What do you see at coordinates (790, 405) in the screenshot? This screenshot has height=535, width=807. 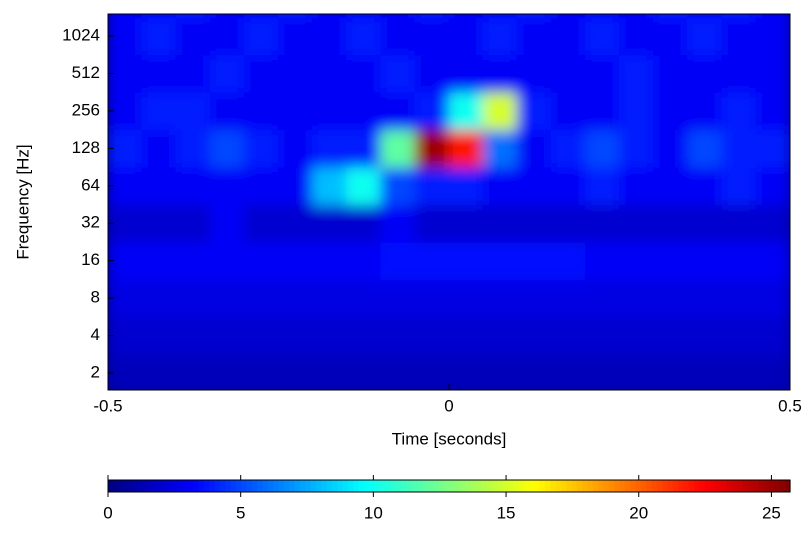 I see `x-tick-label: 0.5` at bounding box center [790, 405].